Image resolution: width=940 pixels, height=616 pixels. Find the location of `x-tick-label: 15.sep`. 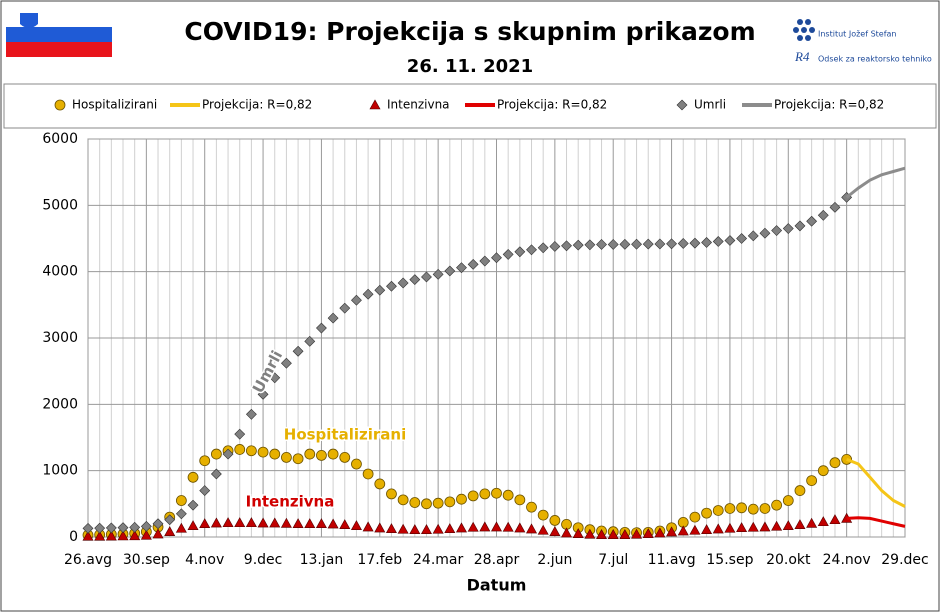

x-tick-label: 15.sep is located at coordinates (729, 560).